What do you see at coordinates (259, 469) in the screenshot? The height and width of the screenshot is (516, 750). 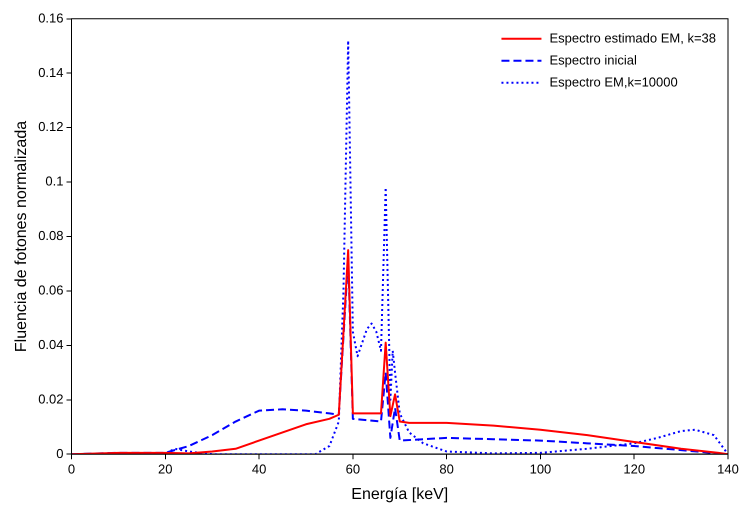 I see `x-tick-label: 40` at bounding box center [259, 469].